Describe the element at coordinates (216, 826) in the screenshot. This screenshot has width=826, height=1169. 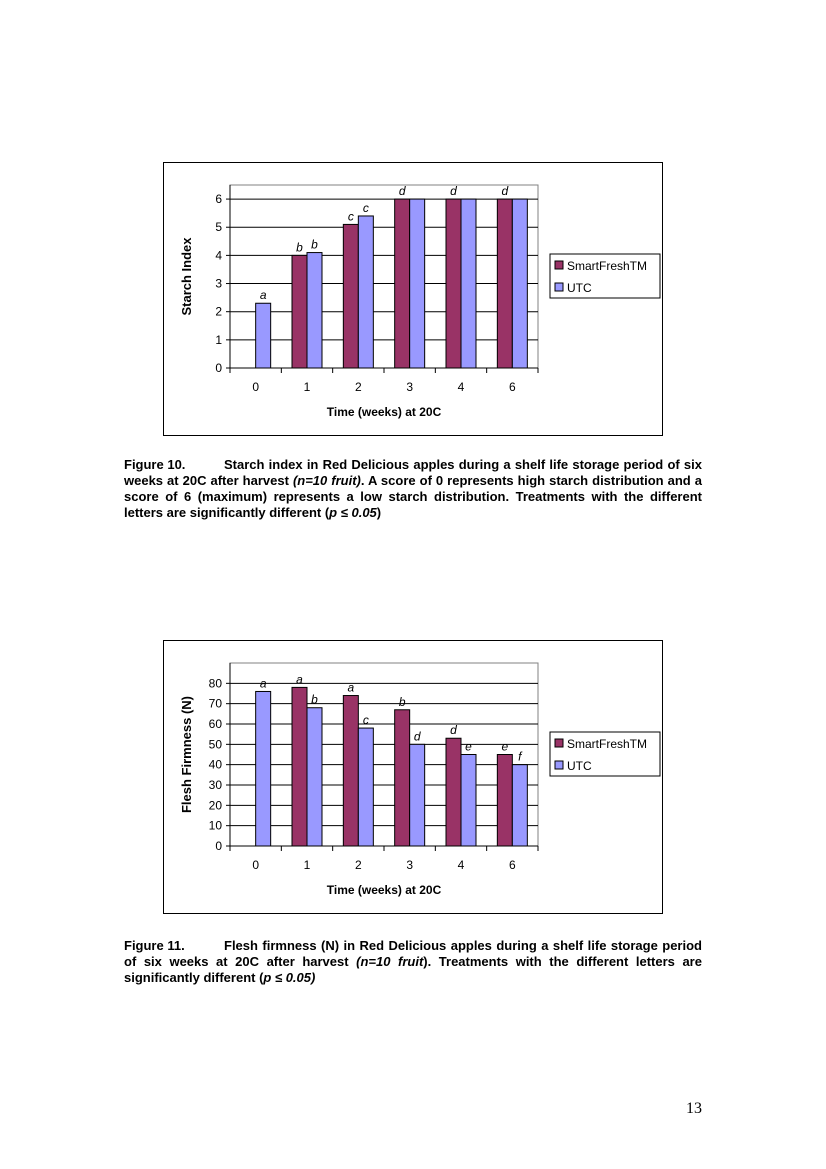
I see `y-tick-label: 10` at that location.